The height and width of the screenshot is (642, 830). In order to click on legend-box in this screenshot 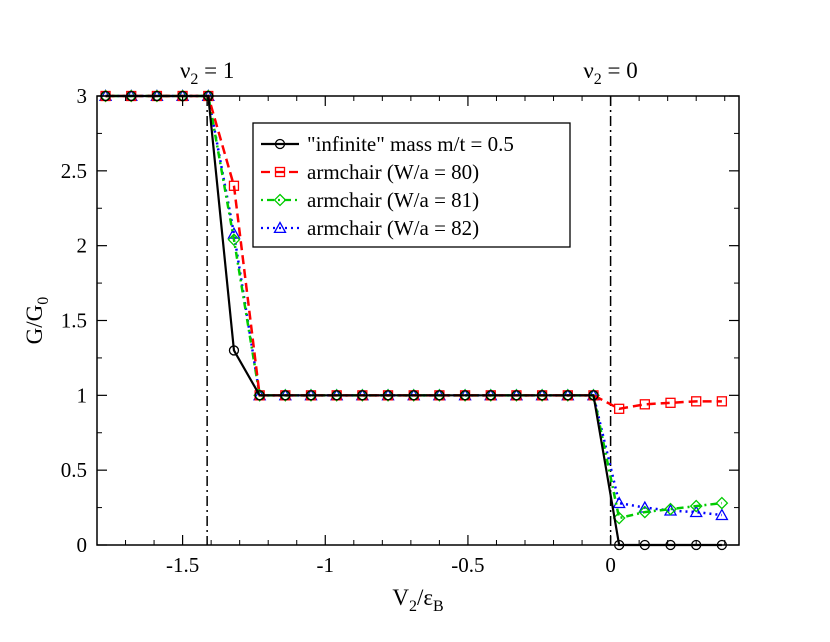, I will do `click(411, 185)`.